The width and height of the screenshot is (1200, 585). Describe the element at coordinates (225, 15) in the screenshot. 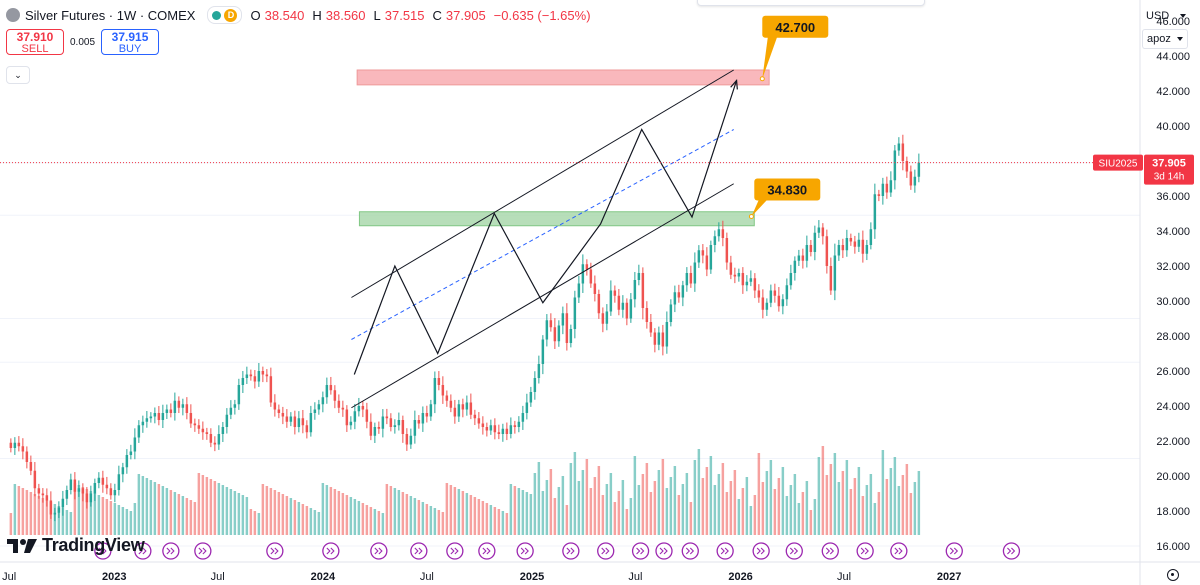

I see `market-status-pill: D` at that location.